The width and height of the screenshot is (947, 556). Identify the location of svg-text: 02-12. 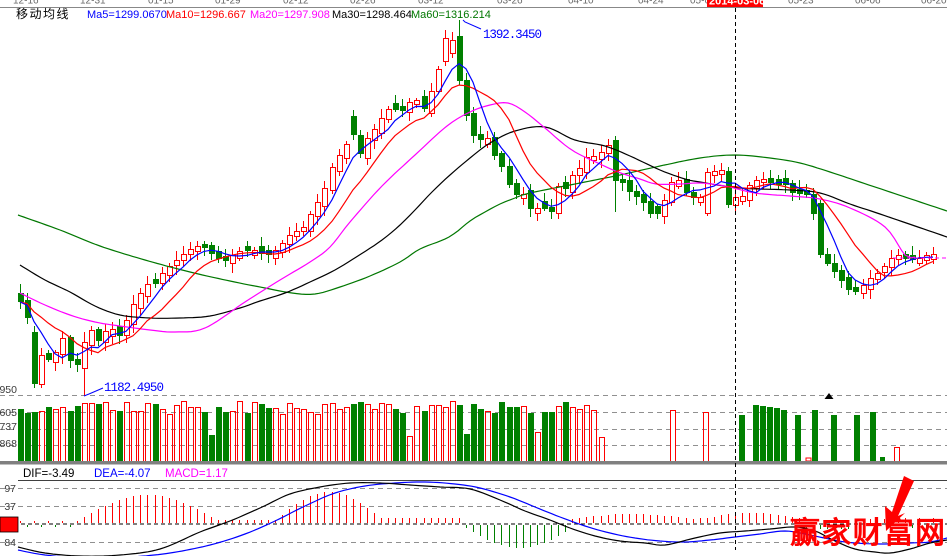
(296, 3).